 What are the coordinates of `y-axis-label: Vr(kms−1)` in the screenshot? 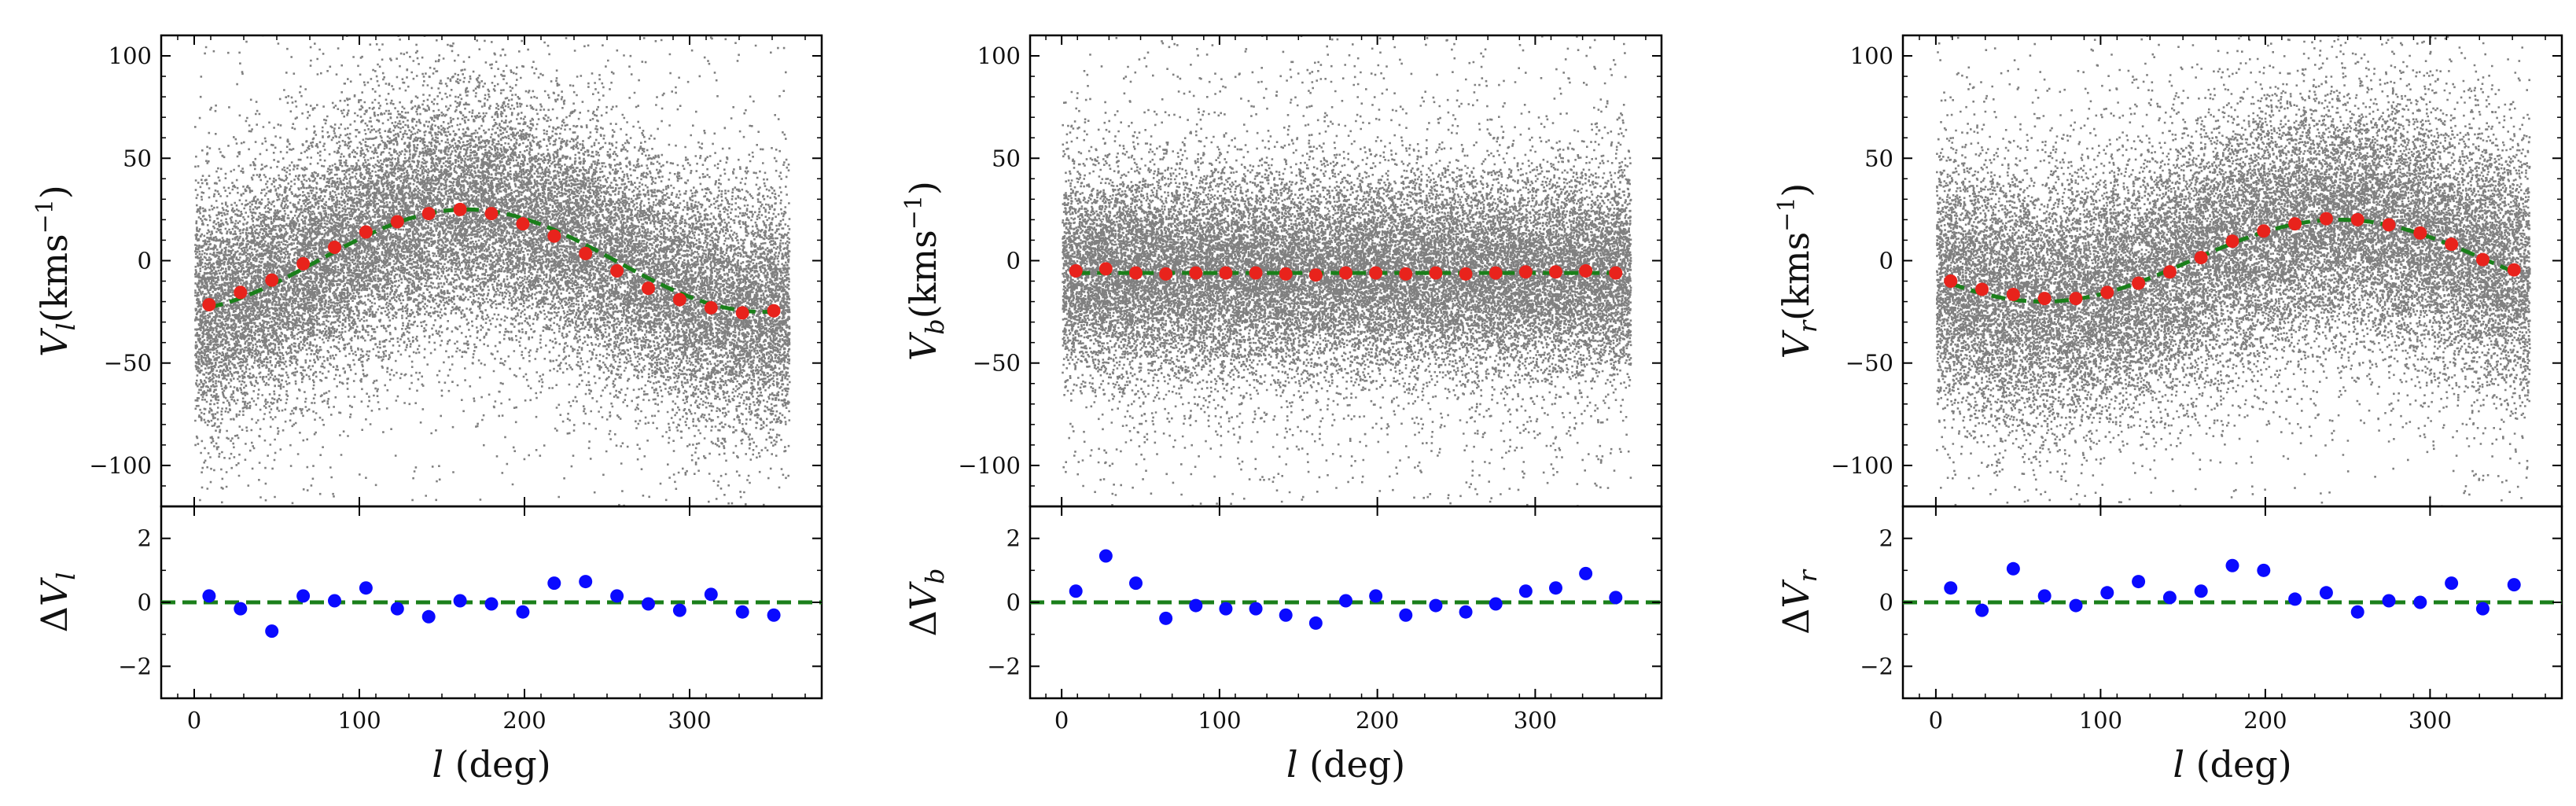 It's located at (1798, 271).